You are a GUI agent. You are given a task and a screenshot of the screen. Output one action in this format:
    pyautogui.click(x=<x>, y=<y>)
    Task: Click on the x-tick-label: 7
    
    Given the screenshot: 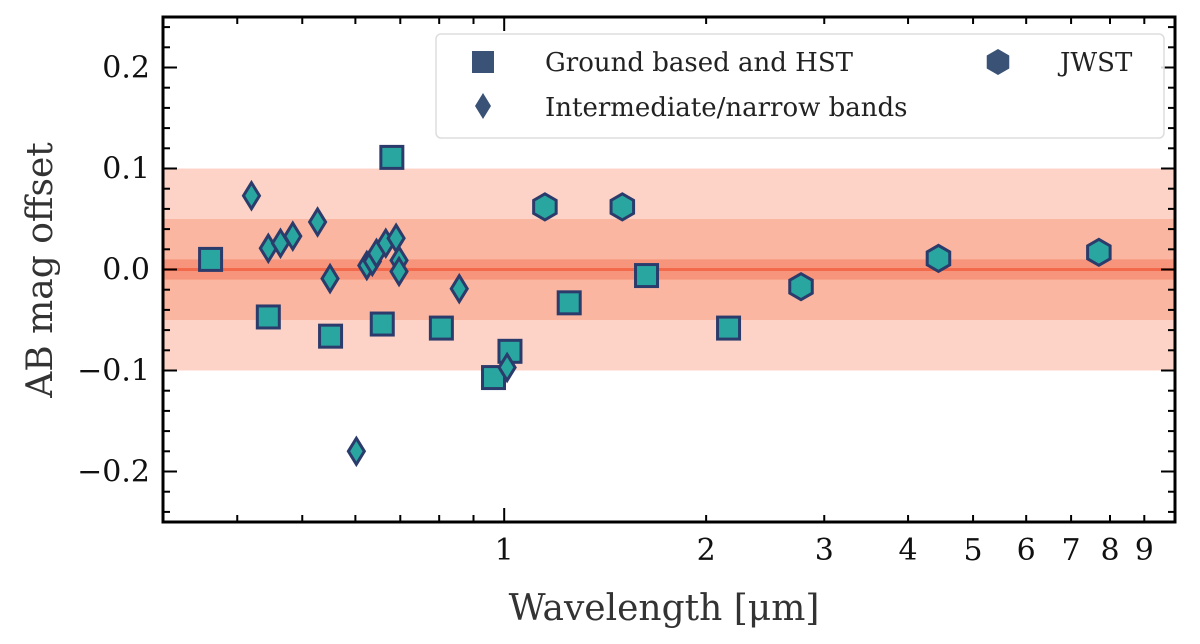 What is the action you would take?
    pyautogui.click(x=1071, y=550)
    